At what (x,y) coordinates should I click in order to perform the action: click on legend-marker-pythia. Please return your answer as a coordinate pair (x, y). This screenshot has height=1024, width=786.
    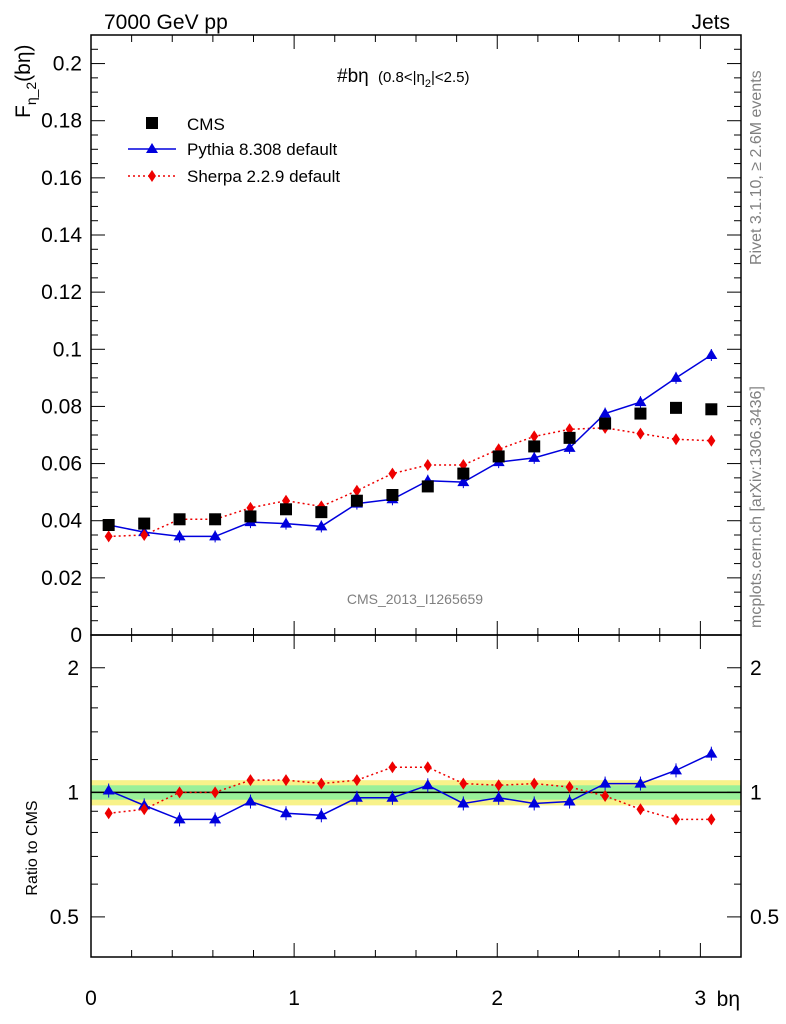
    Looking at the image, I should click on (152, 148).